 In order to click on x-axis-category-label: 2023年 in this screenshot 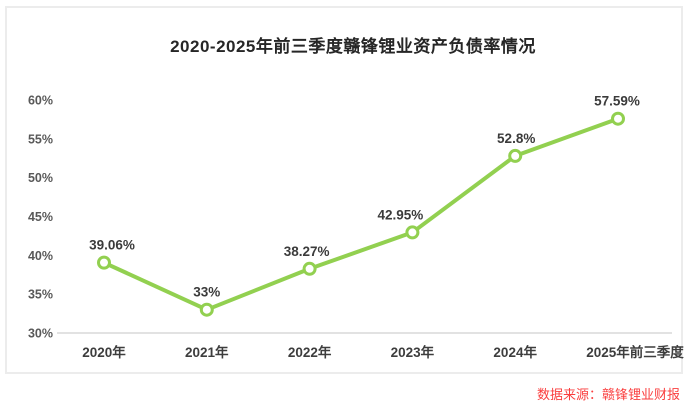, I will do `click(413, 352)`.